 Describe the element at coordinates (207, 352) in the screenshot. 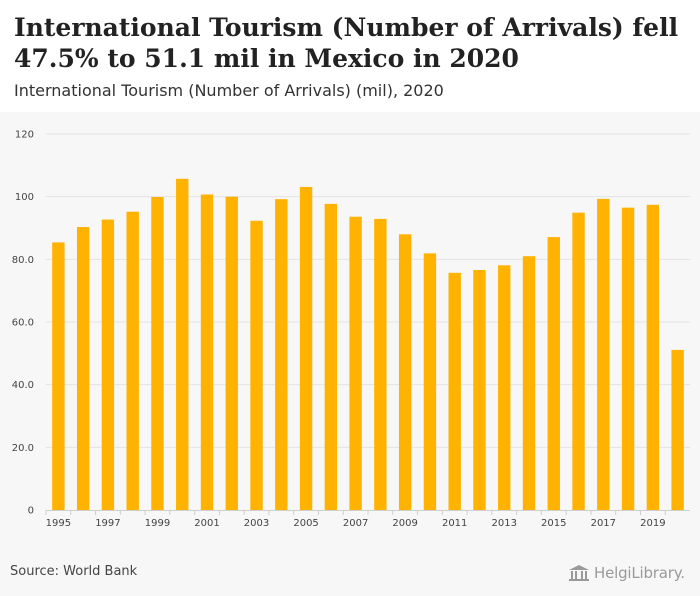

I see `bar-2001` at that location.